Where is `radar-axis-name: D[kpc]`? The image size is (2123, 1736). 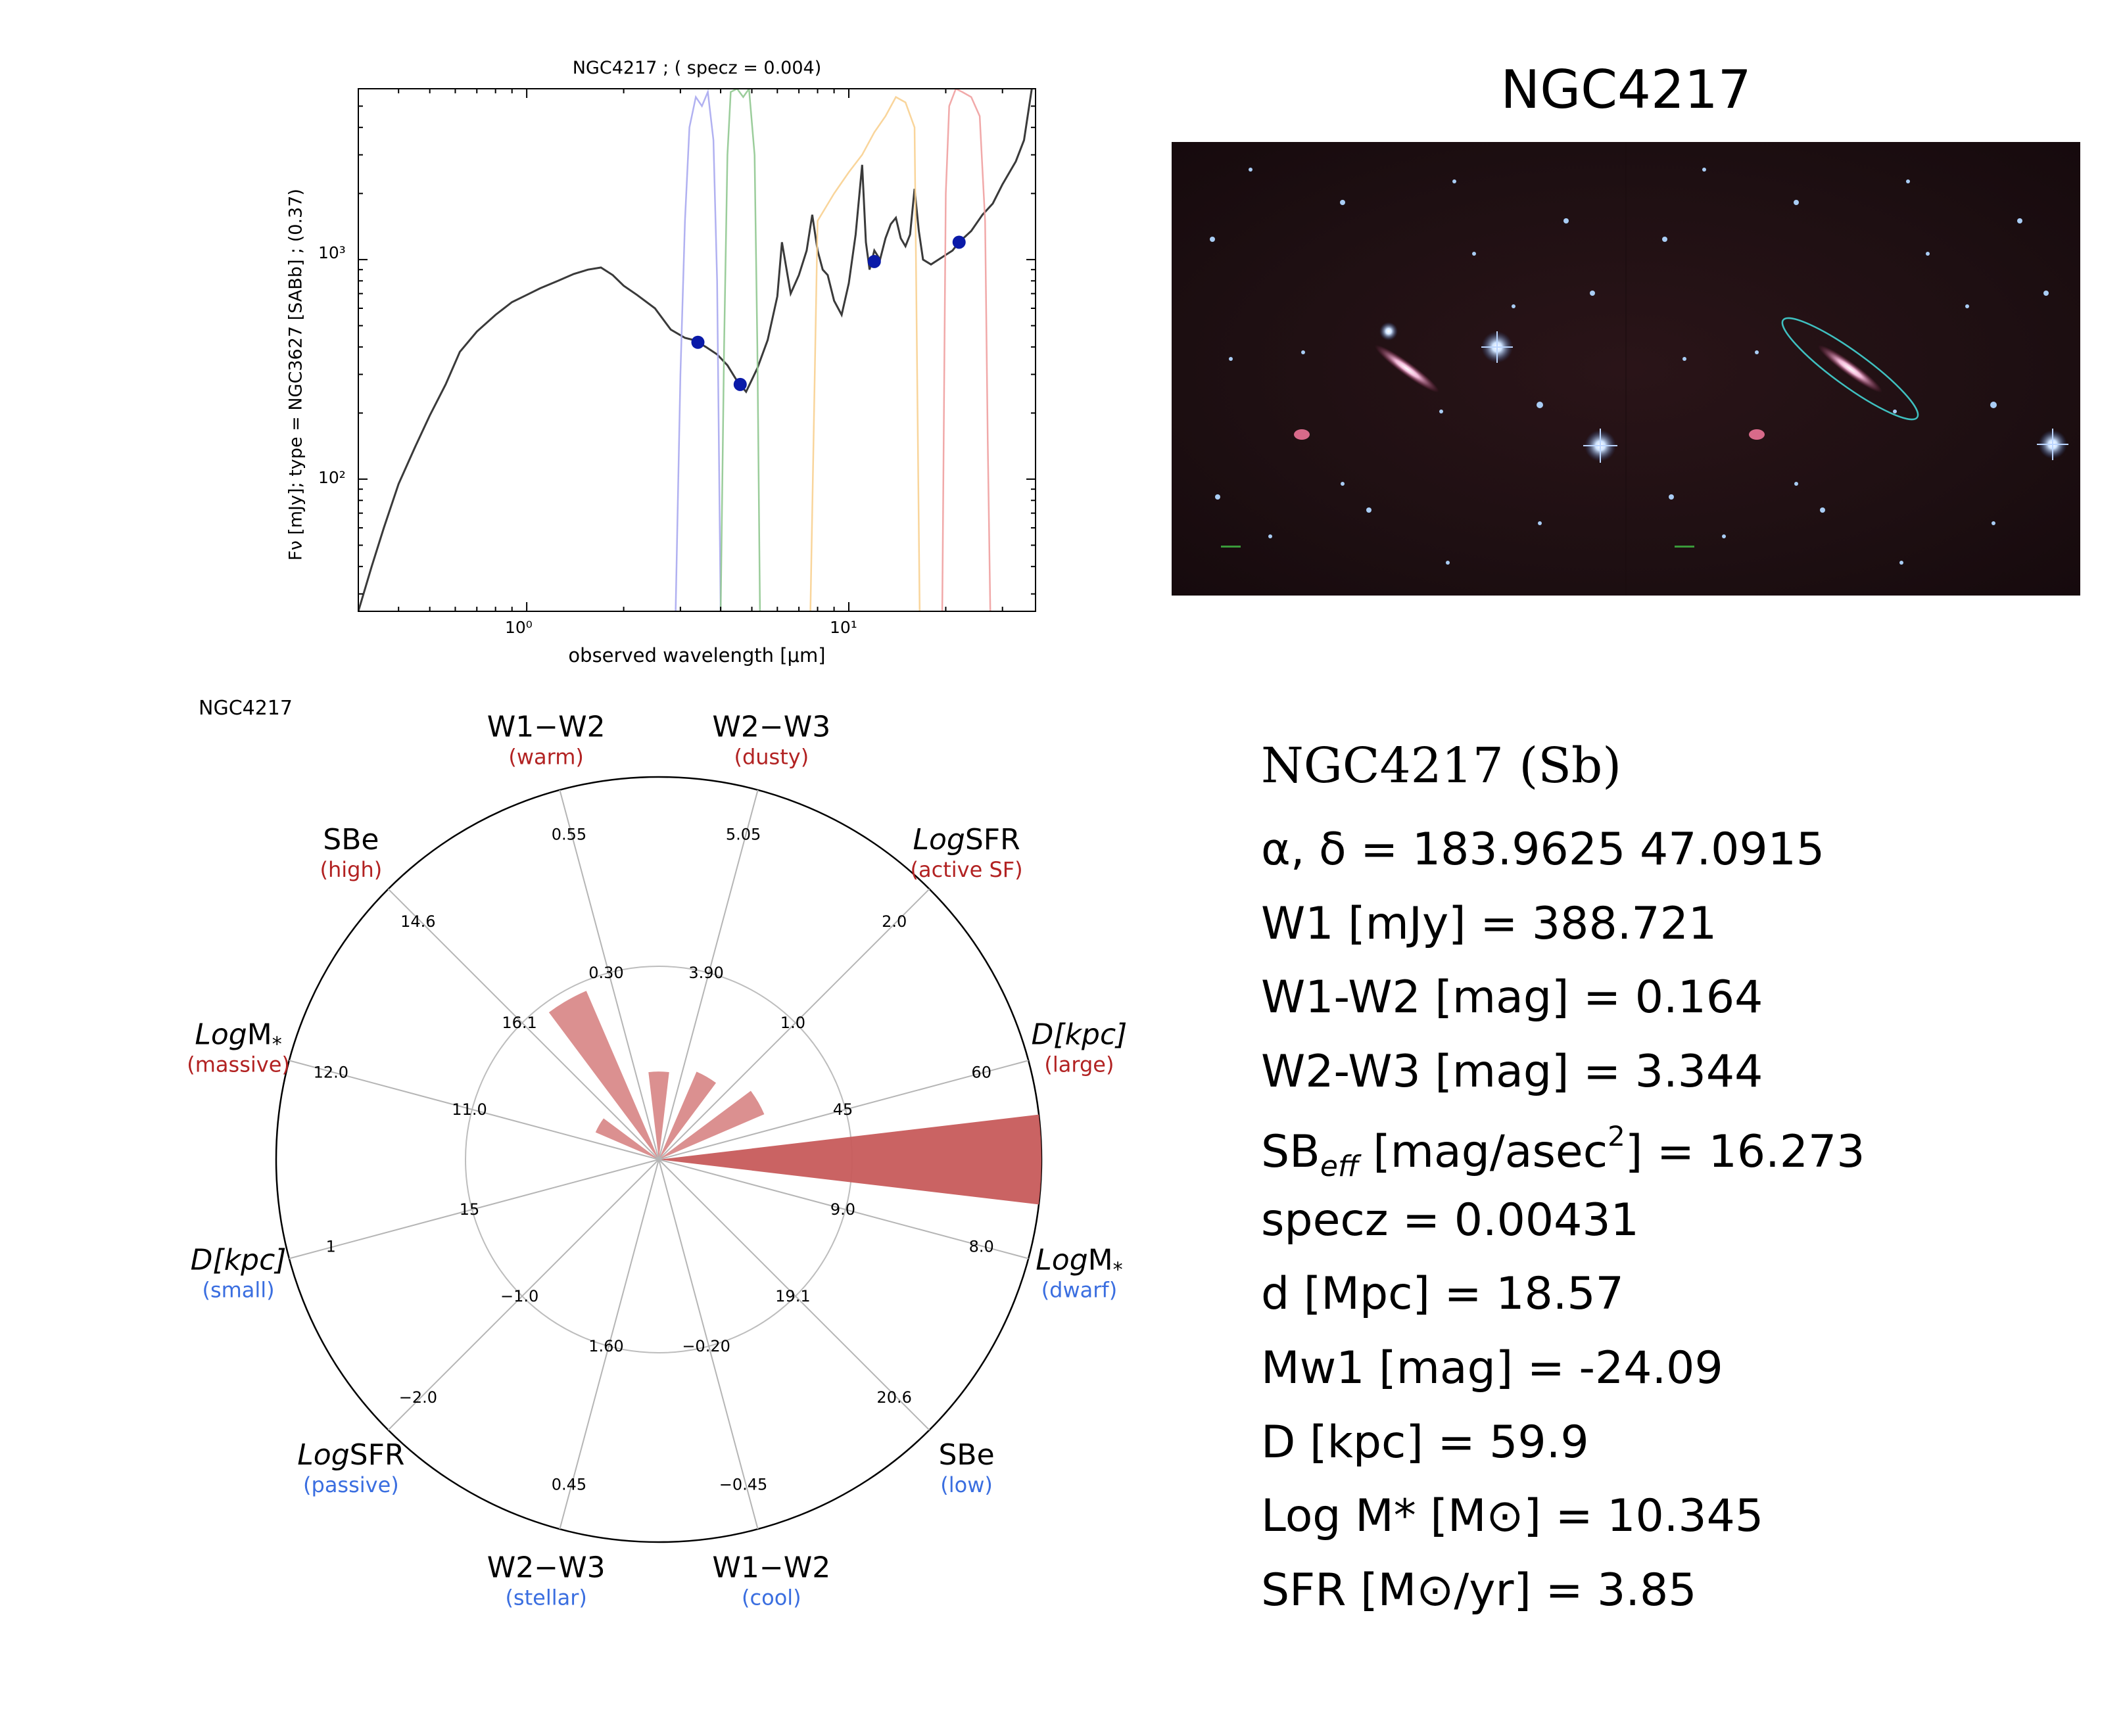
radar-axis-name: D[kpc] is located at coordinates (239, 1260).